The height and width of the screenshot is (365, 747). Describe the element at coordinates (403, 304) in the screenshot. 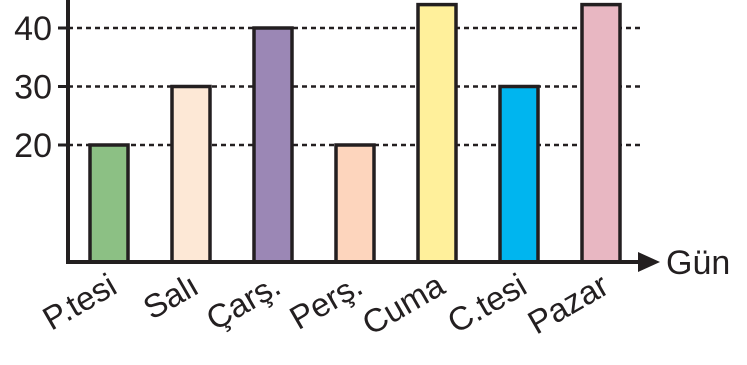

I see `x-tick-label-5: Cuma` at that location.